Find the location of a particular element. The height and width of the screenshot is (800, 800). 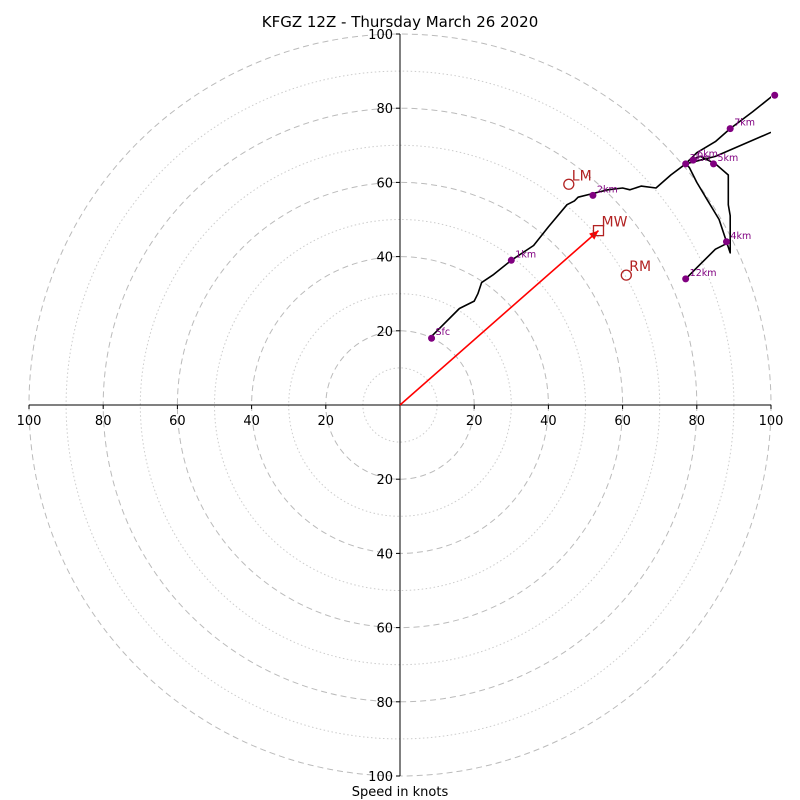

mean-wind-vector is located at coordinates (499, 318).